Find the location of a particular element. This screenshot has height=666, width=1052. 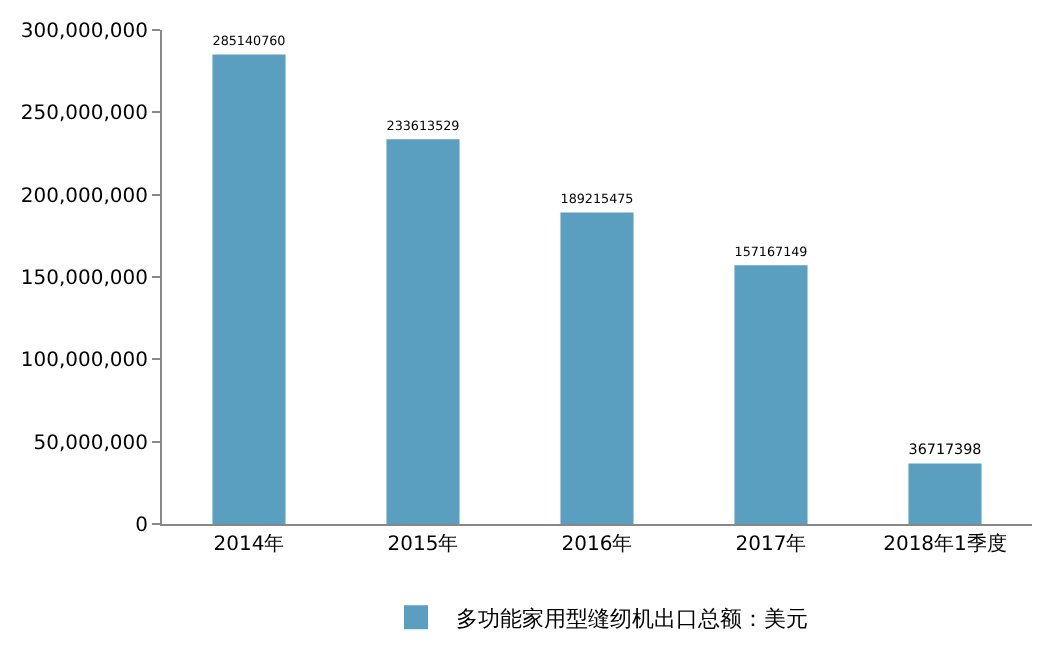

y-tick-label: 100,000,000 is located at coordinates (84, 361).